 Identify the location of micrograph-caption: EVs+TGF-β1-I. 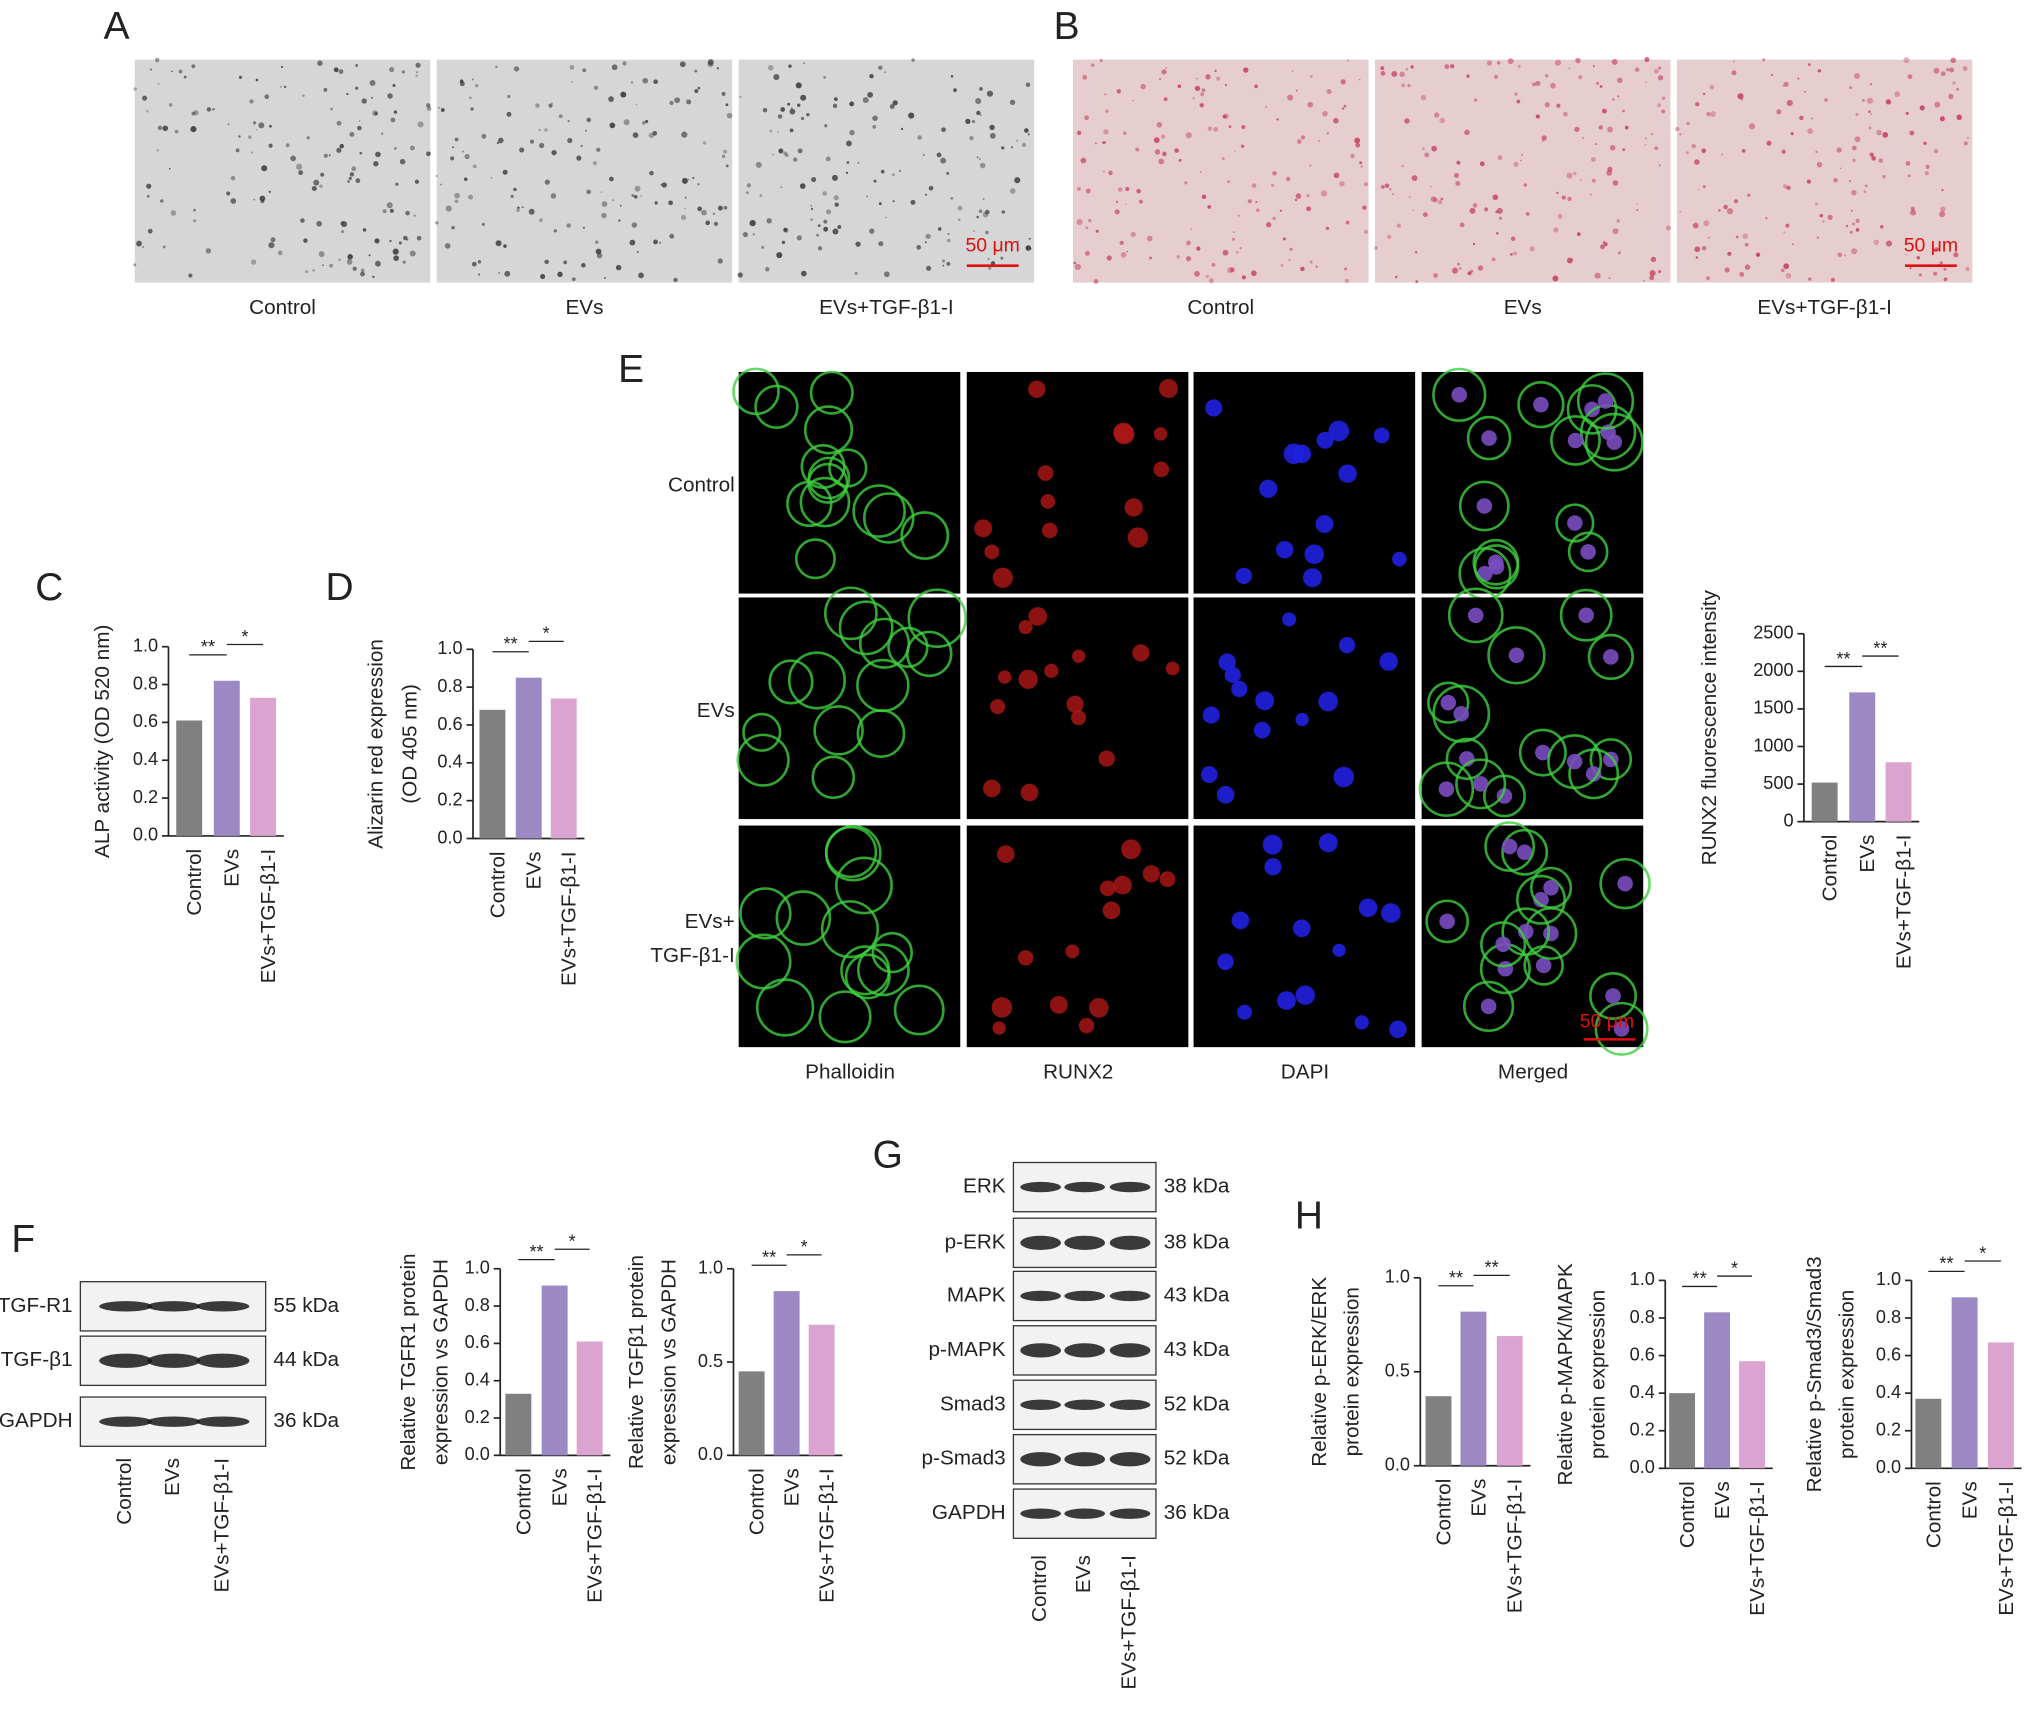
(886, 307).